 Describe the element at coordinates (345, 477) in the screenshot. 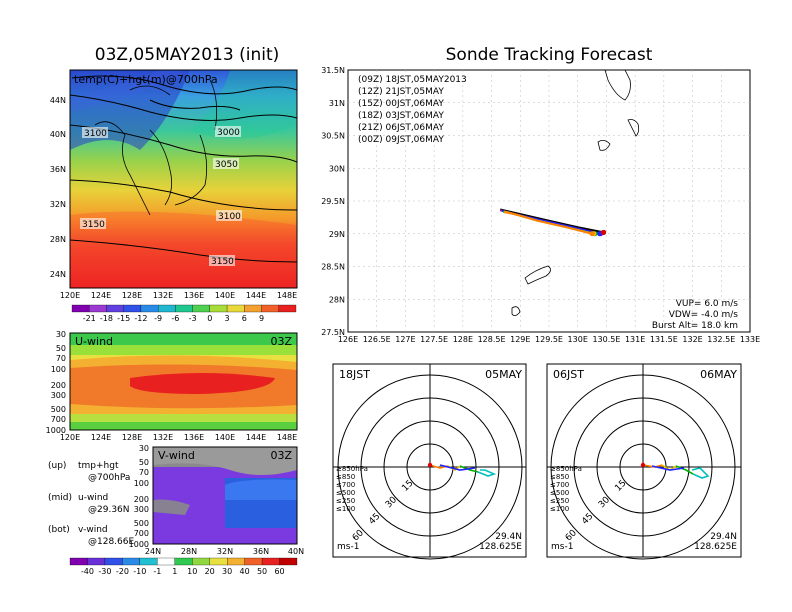

I see `level-legend: ≤850` at that location.